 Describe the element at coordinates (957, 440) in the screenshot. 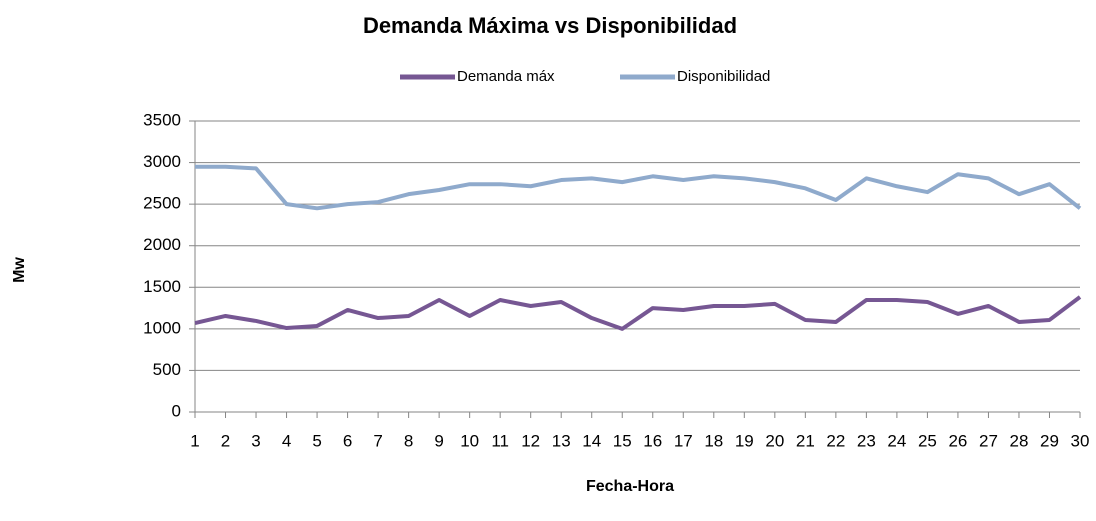

I see `x-tick-label: 26` at that location.